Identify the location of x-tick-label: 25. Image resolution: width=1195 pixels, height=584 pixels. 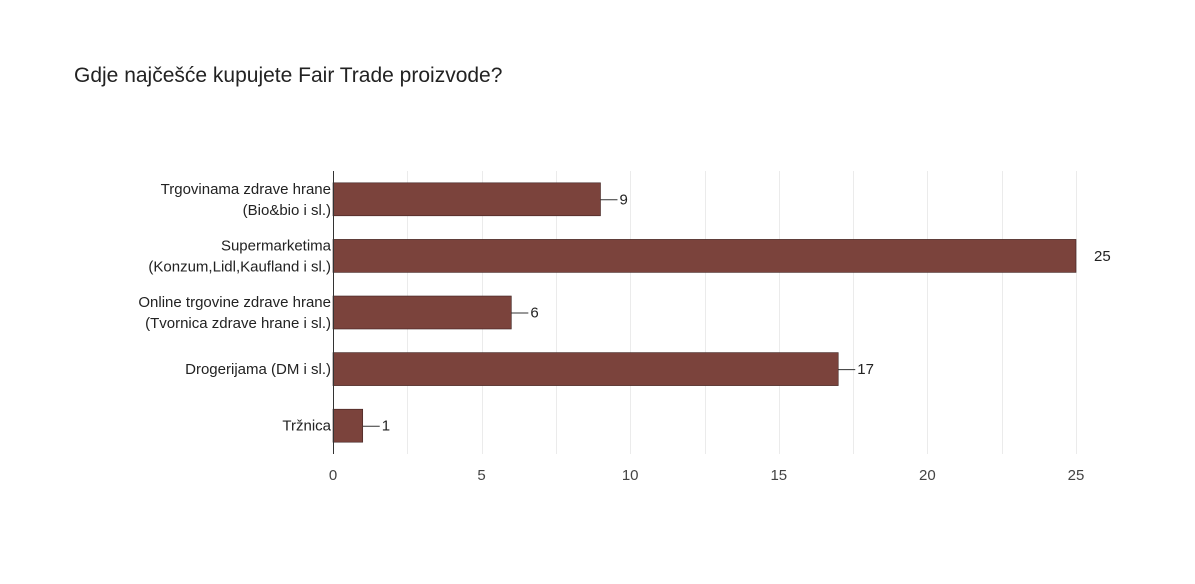
(1076, 475).